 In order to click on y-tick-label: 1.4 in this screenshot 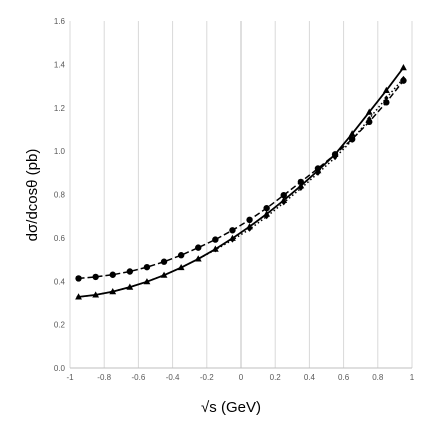, I will do `click(60, 64)`.